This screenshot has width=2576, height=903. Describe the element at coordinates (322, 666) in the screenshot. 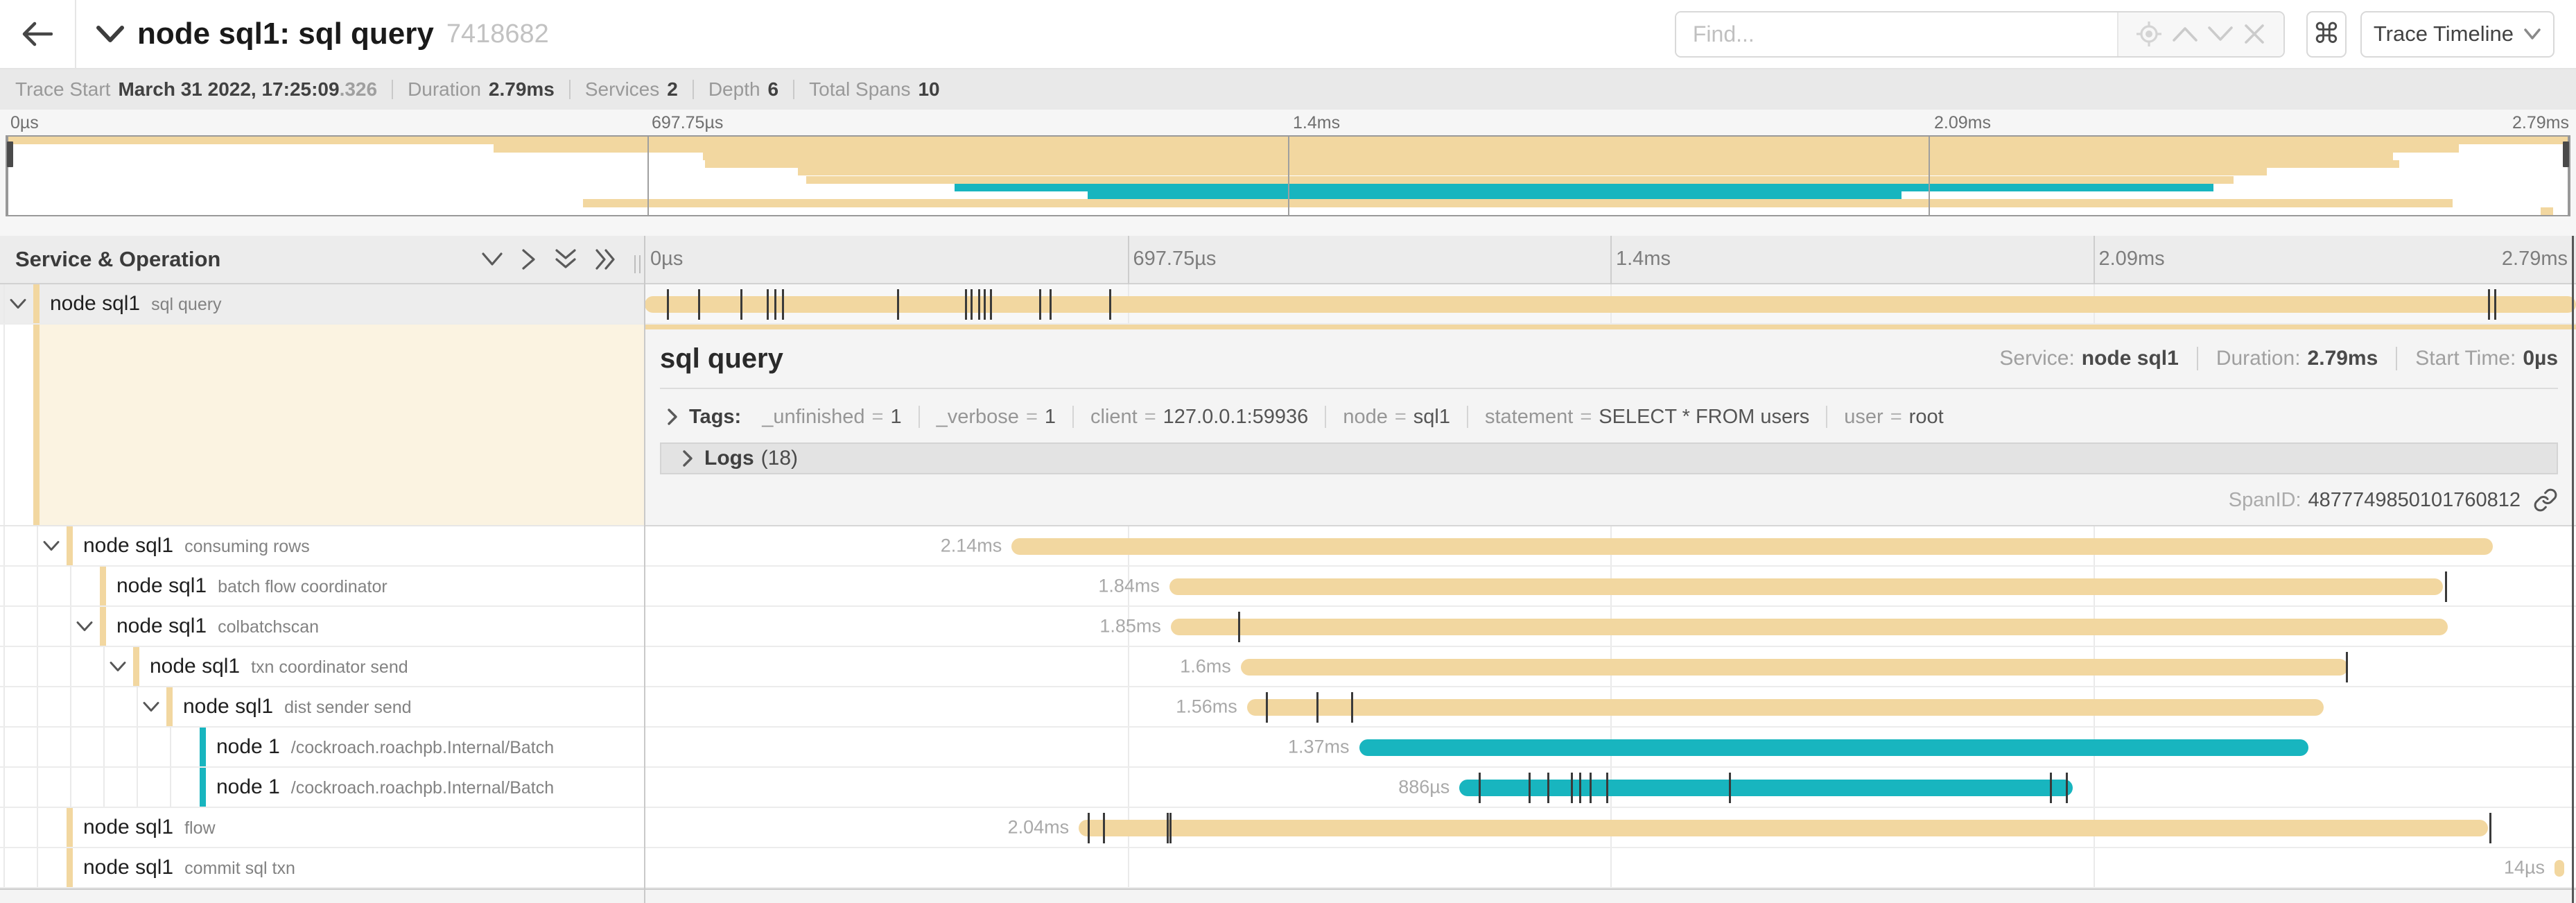

I see `span-name-cell: node sql1 txn coordinator send` at that location.